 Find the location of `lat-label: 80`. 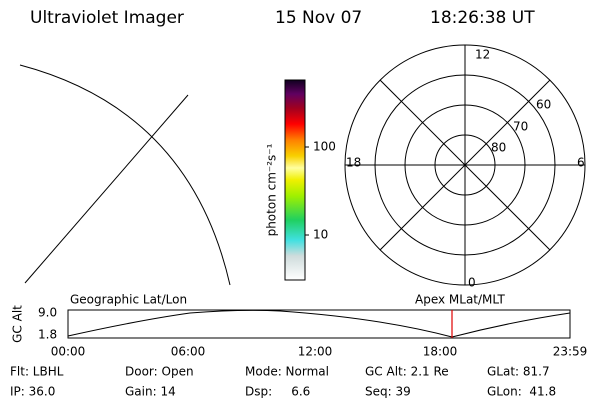

lat-label: 80 is located at coordinates (498, 148).